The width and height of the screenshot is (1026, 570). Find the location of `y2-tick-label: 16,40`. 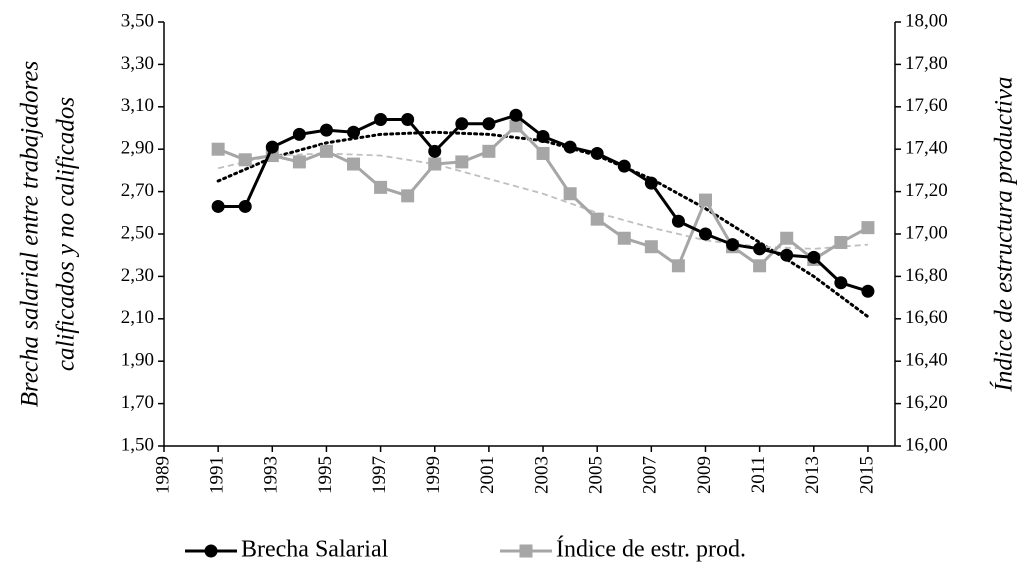

y2-tick-label: 16,40 is located at coordinates (926, 360).